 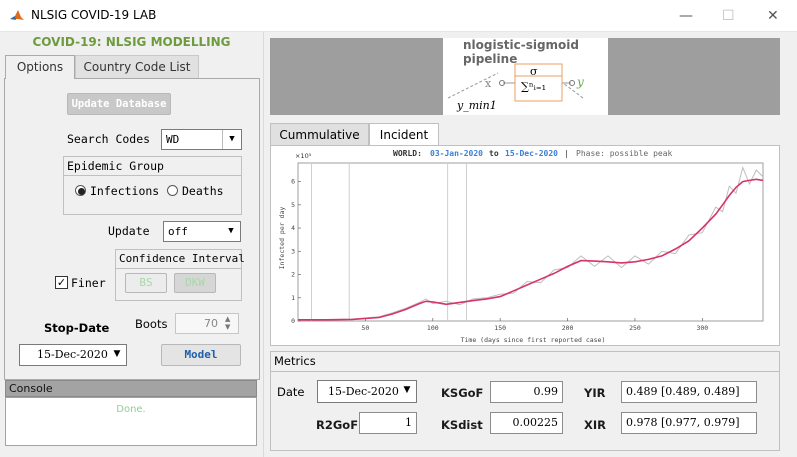 I want to click on finer-checkbox: ✓, so click(x=61, y=282).